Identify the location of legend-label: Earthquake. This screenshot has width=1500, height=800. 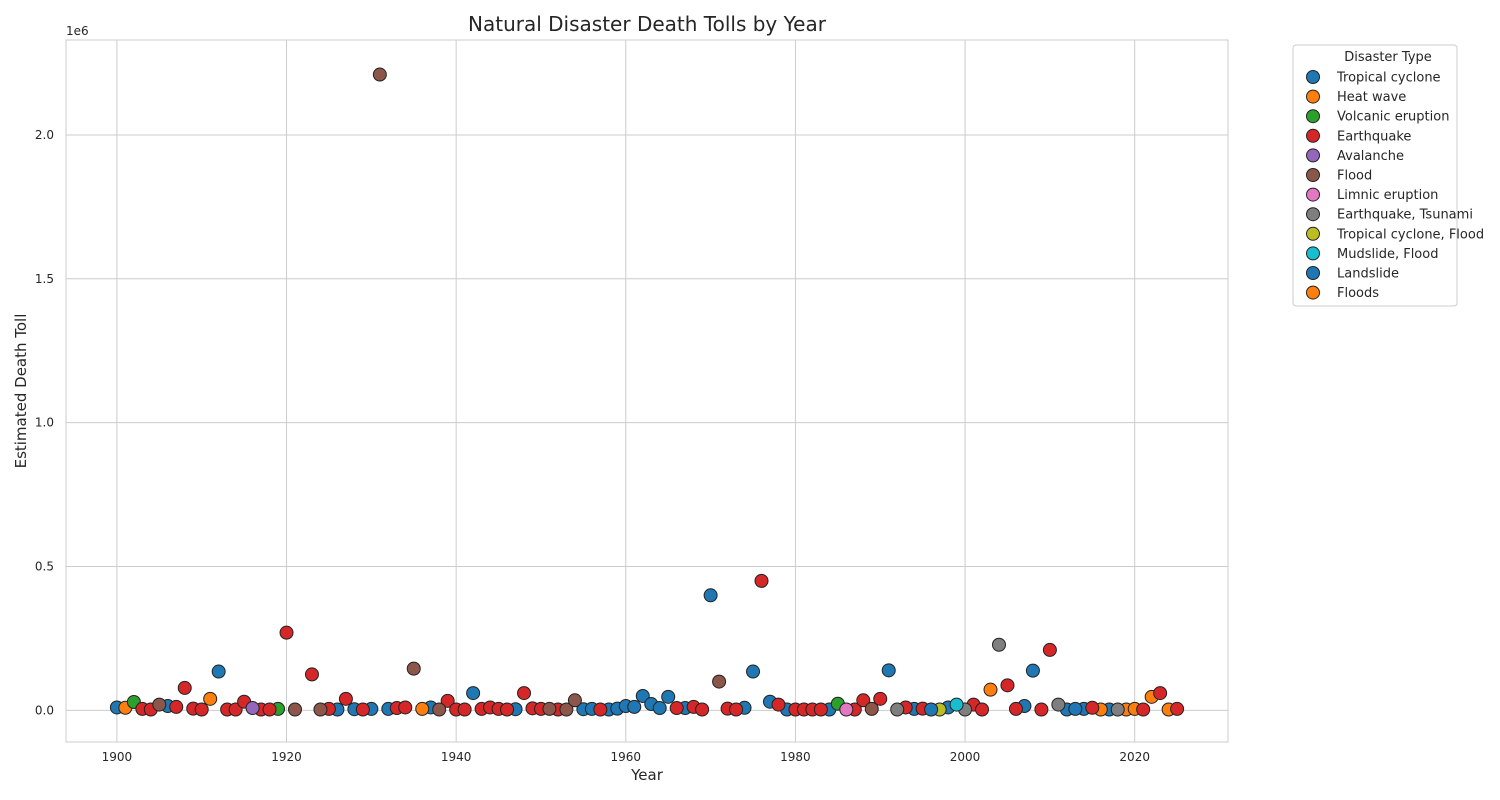
(1374, 136).